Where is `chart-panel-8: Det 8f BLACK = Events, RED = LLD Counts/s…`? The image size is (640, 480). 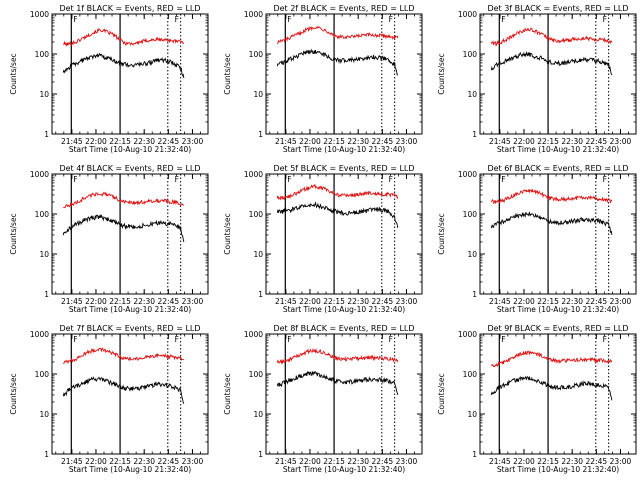
chart-panel-8: Det 8f BLACK = Events, RED = LLD Counts/s… is located at coordinates (323, 399).